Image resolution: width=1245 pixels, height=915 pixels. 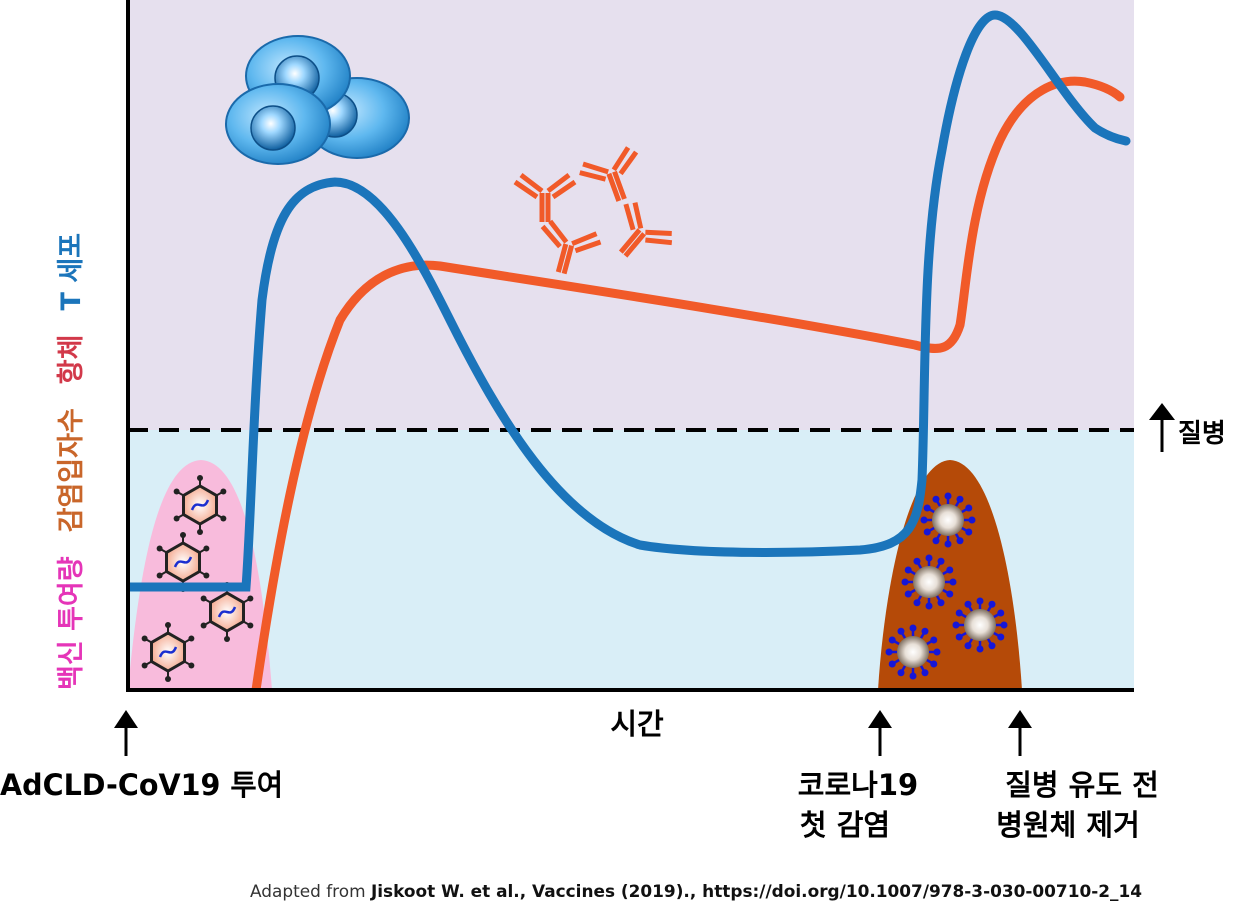 What do you see at coordinates (530, 892) in the screenshot?
I see `citation-authors: Jiskoot W. et al., Vaccines (2019).` at bounding box center [530, 892].